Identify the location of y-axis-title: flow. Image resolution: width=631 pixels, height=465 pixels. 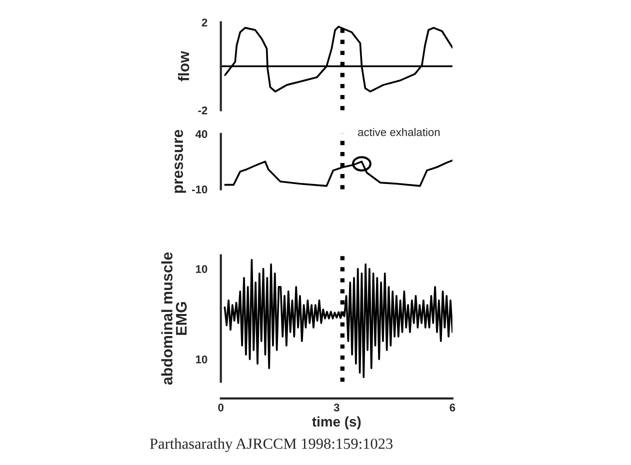
(184, 66).